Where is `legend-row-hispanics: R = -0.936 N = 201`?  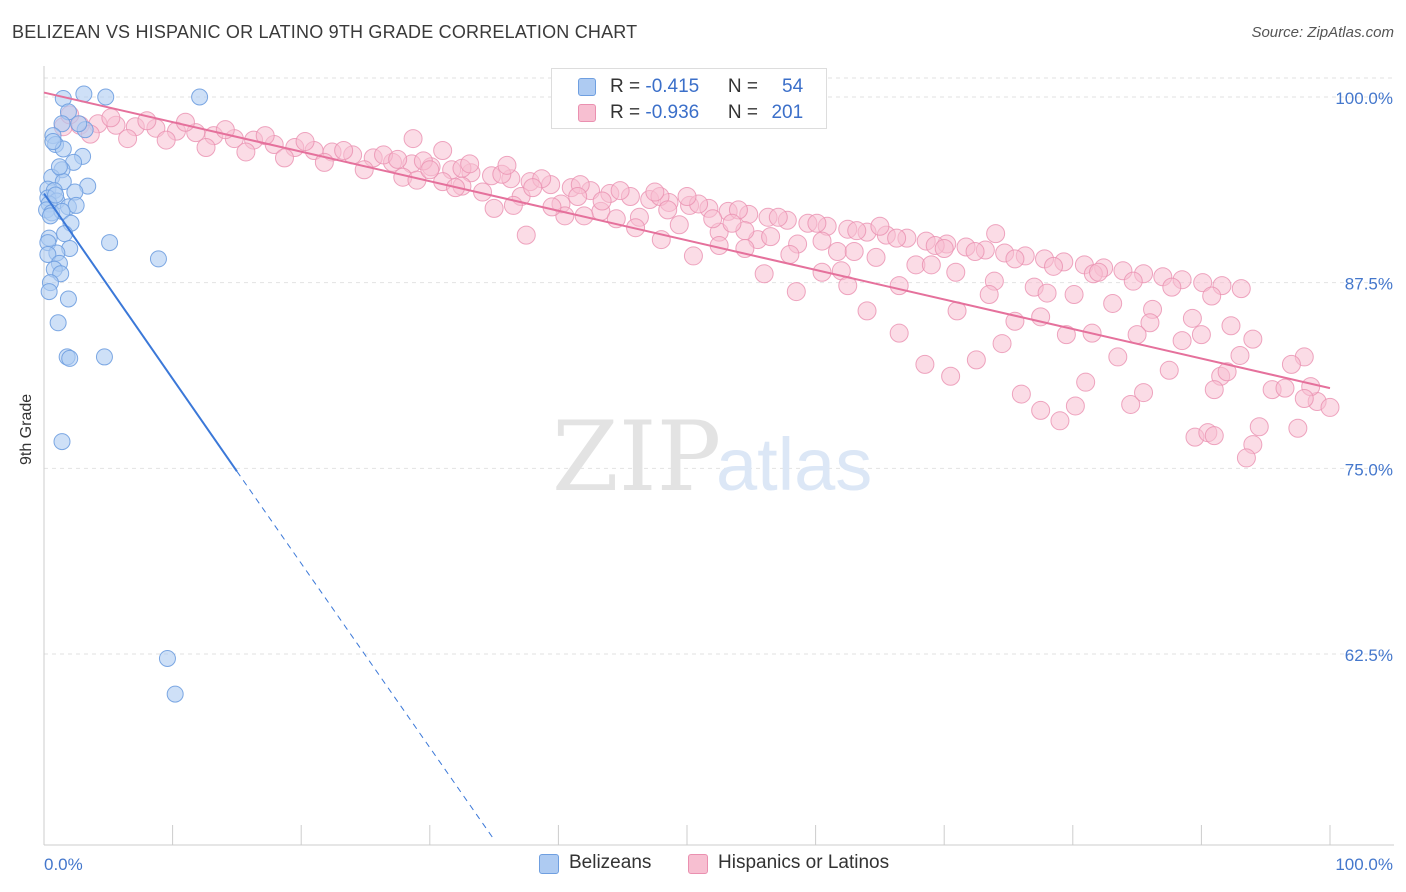
legend-row-hispanics: R = -0.936 N = 201 is located at coordinates (689, 113).